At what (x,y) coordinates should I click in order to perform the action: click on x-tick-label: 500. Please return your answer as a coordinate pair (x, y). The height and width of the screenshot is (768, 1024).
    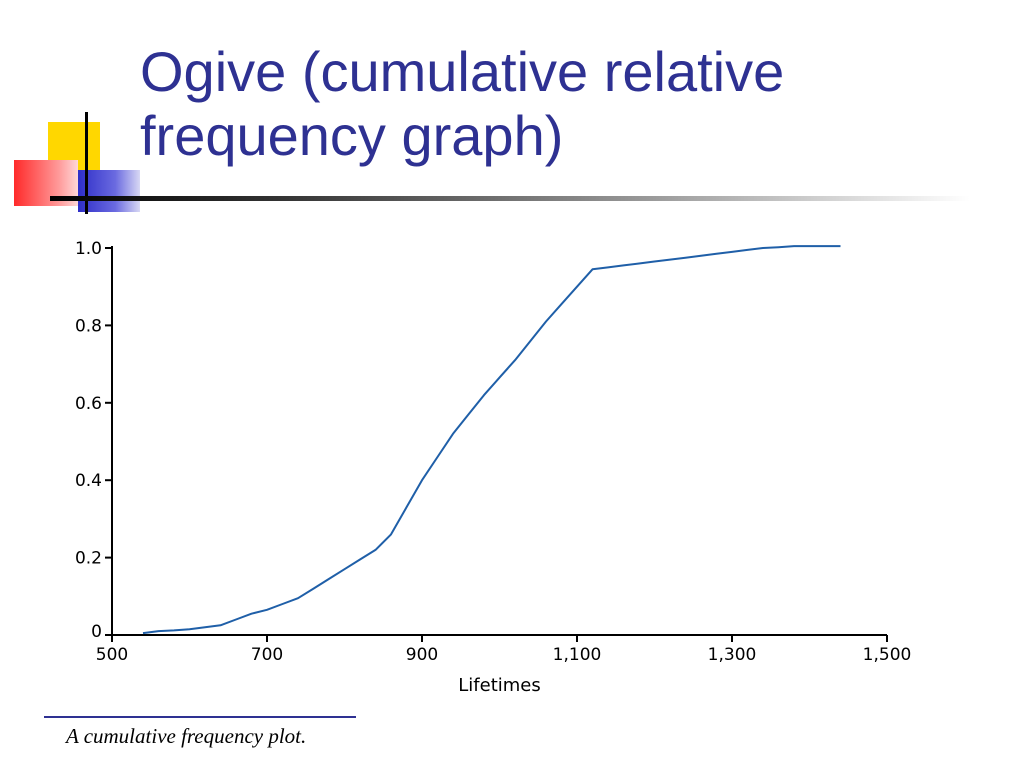
    Looking at the image, I should click on (112, 655).